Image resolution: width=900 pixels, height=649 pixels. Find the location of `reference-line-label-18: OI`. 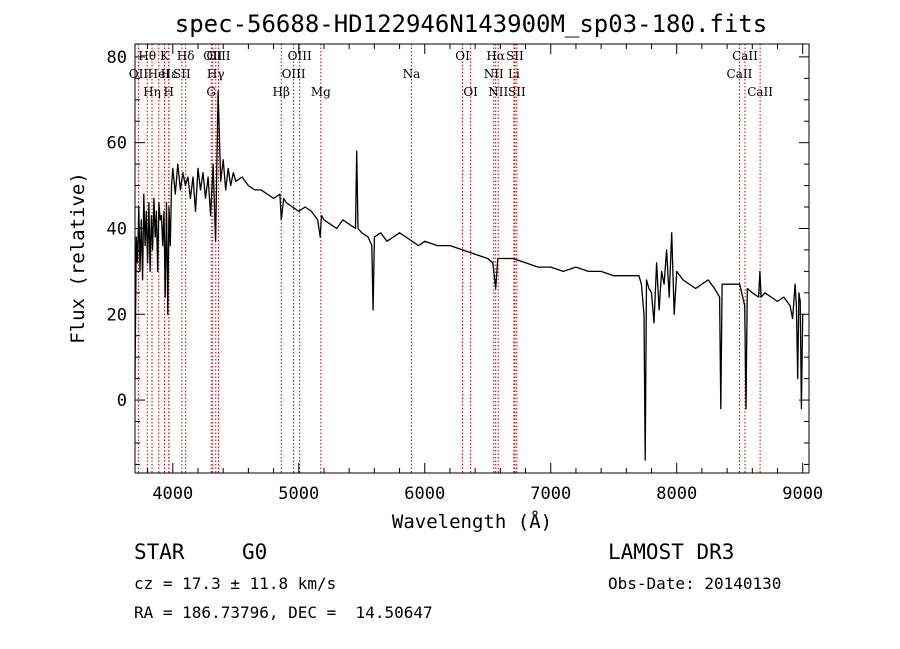

reference-line-label-18: OI is located at coordinates (462, 56).